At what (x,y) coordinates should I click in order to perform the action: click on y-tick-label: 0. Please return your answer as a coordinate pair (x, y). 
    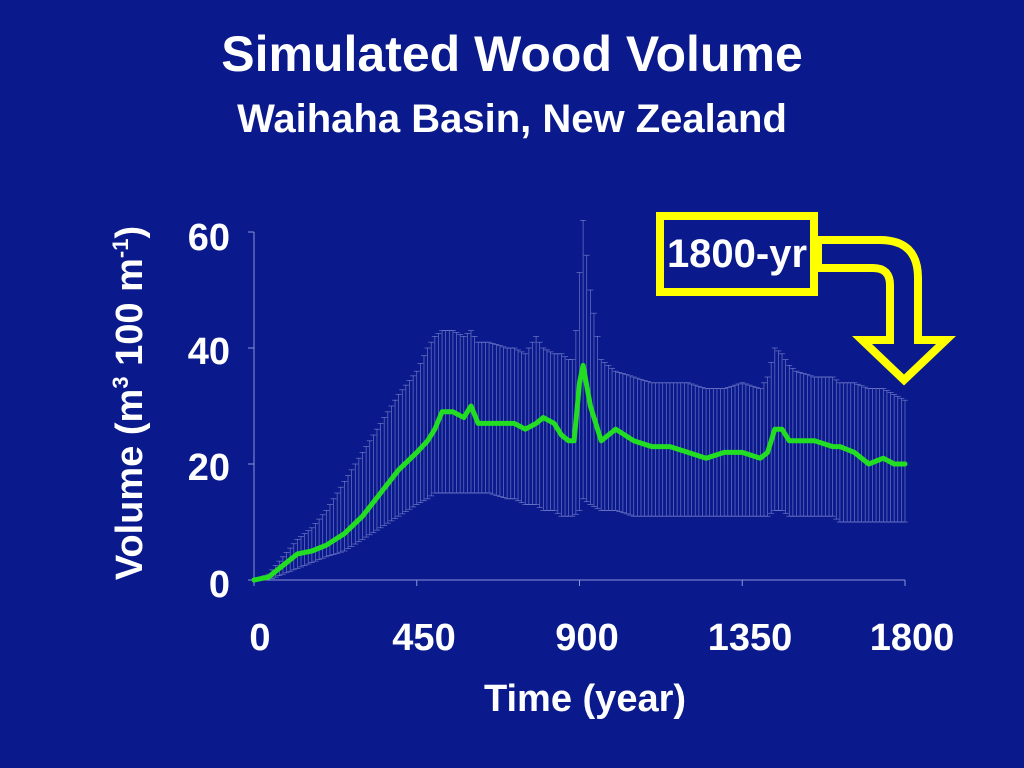
    Looking at the image, I should click on (219, 585).